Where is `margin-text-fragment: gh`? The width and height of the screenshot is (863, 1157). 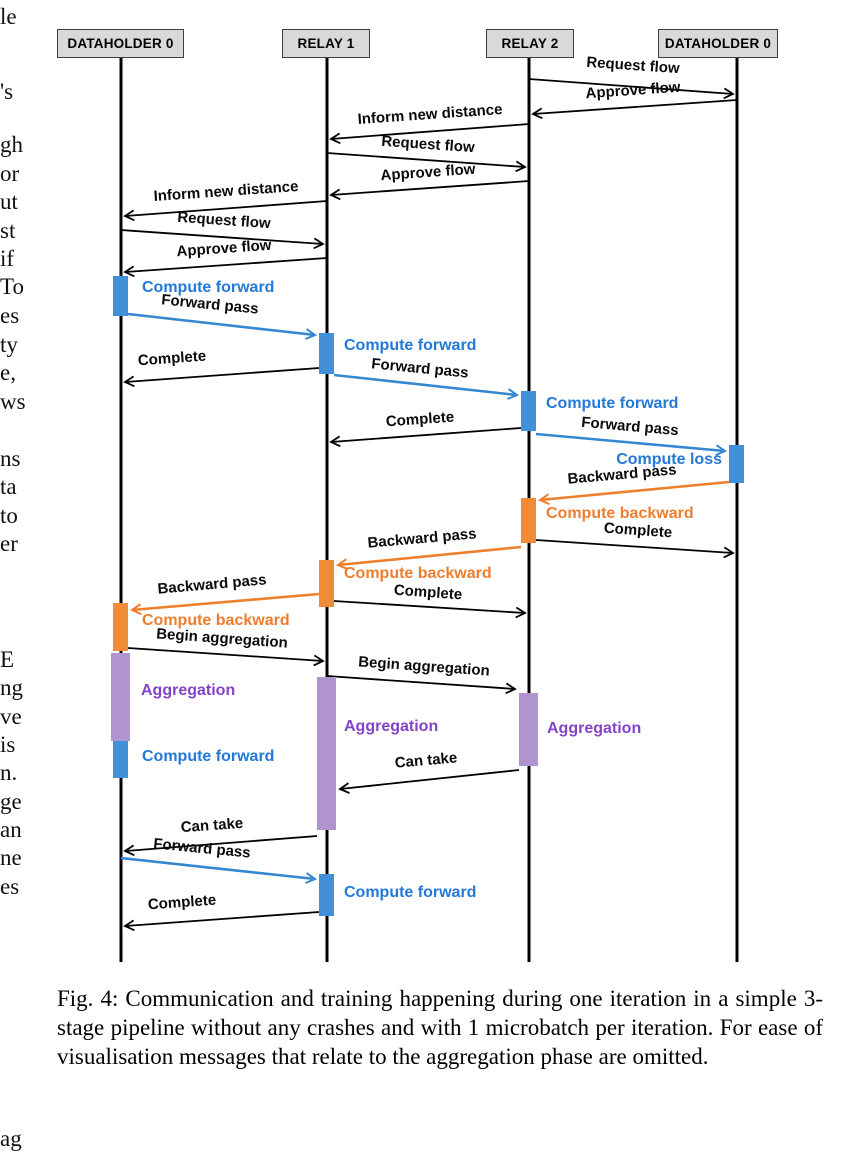 margin-text-fragment: gh is located at coordinates (11, 144).